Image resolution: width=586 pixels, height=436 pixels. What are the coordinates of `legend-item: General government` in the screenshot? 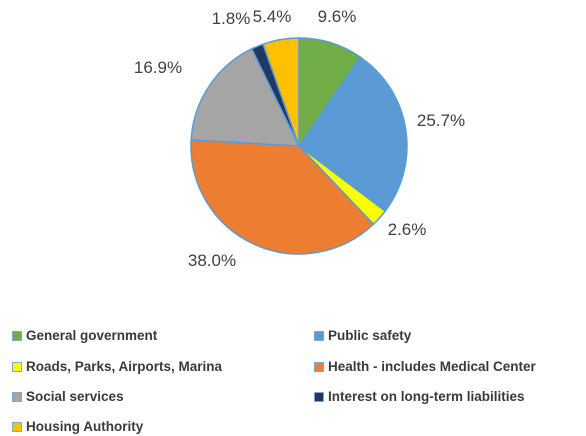 It's located at (84, 335).